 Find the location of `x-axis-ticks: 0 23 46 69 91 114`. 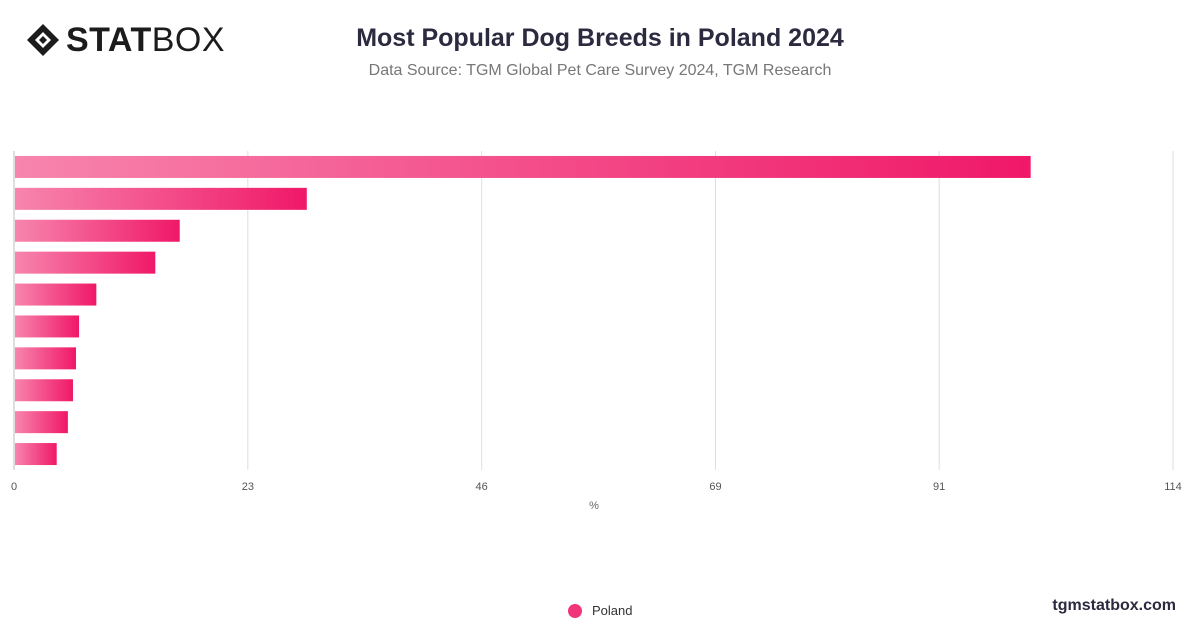

x-axis-ticks: 0 23 46 69 91 114 is located at coordinates (596, 487).